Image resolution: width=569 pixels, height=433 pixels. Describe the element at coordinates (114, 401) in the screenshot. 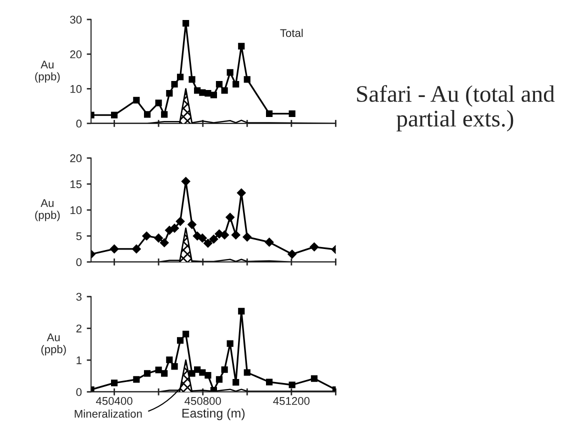

I see `x-tick-label: 450400` at that location.